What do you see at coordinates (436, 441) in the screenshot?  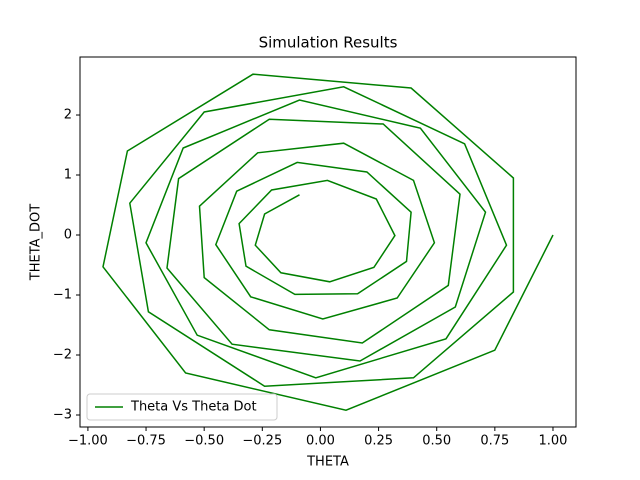 I see `x-tick-label: 0.50` at bounding box center [436, 441].